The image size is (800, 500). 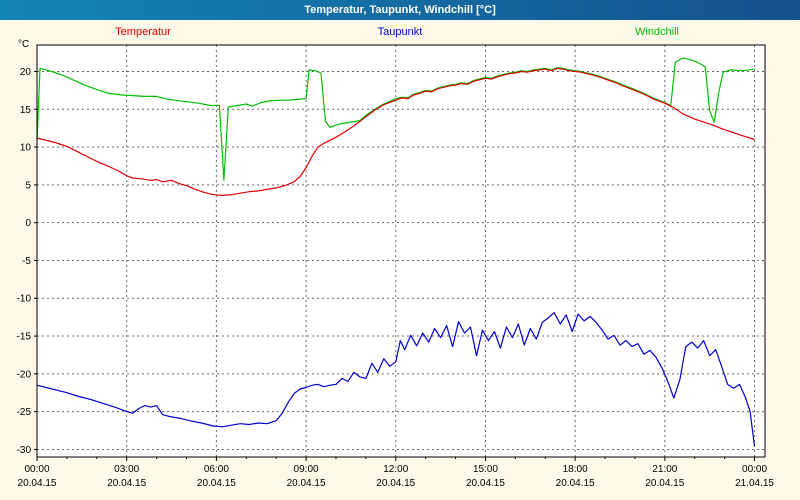 I want to click on chart-title: Temperatur, Taupunkt, Windchill [°C], so click(x=400, y=10).